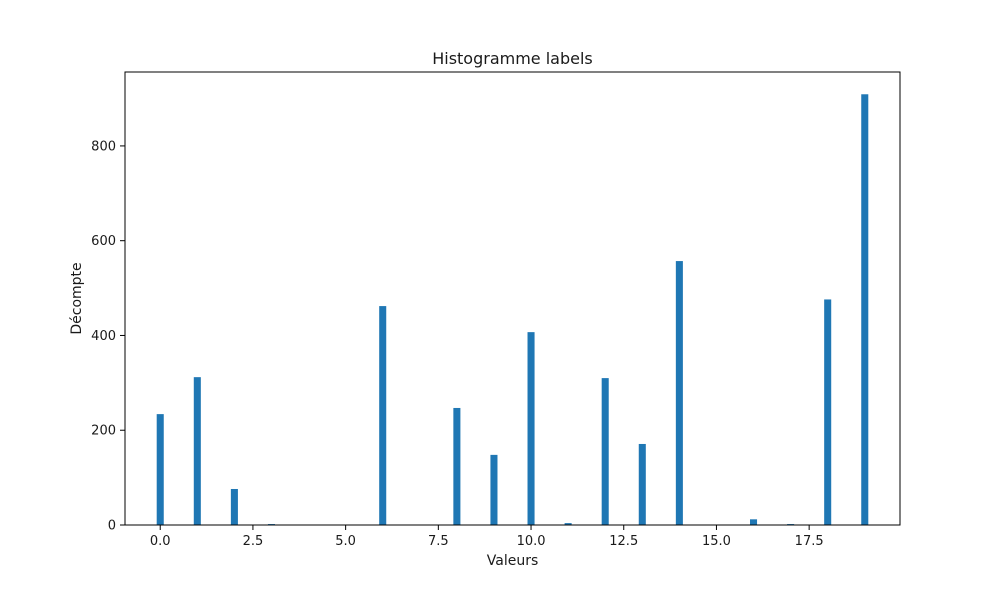 The image size is (1000, 600). What do you see at coordinates (512, 58) in the screenshot?
I see `chart-title: Histogramme labels` at bounding box center [512, 58].